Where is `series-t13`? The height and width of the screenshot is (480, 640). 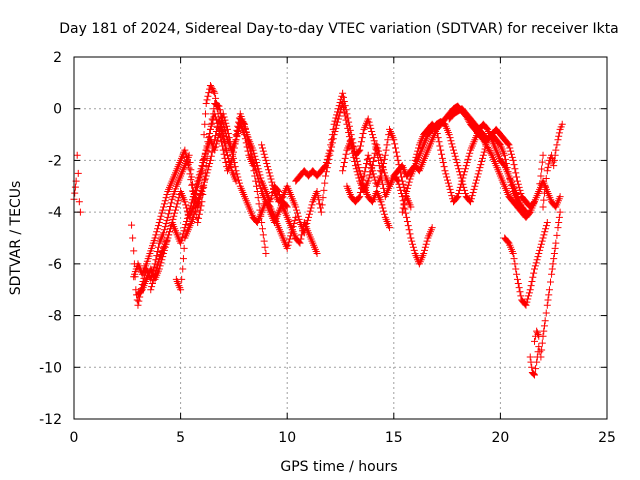 series-t13 is located at coordinates (492, 158).